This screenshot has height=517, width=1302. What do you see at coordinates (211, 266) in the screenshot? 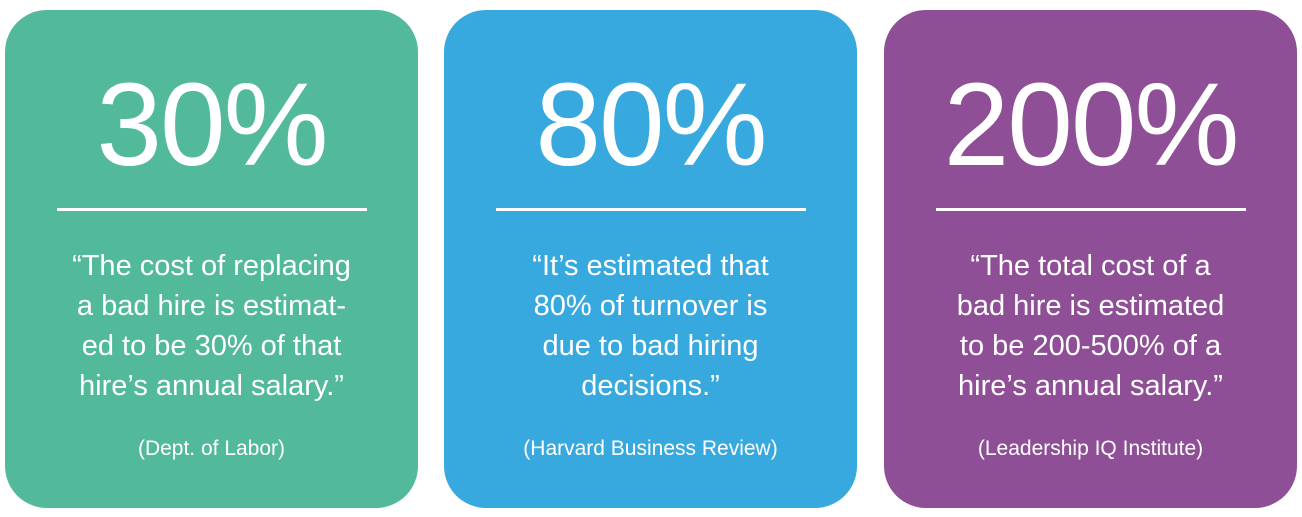
I see `quote-line: “The cost of replacing` at bounding box center [211, 266].